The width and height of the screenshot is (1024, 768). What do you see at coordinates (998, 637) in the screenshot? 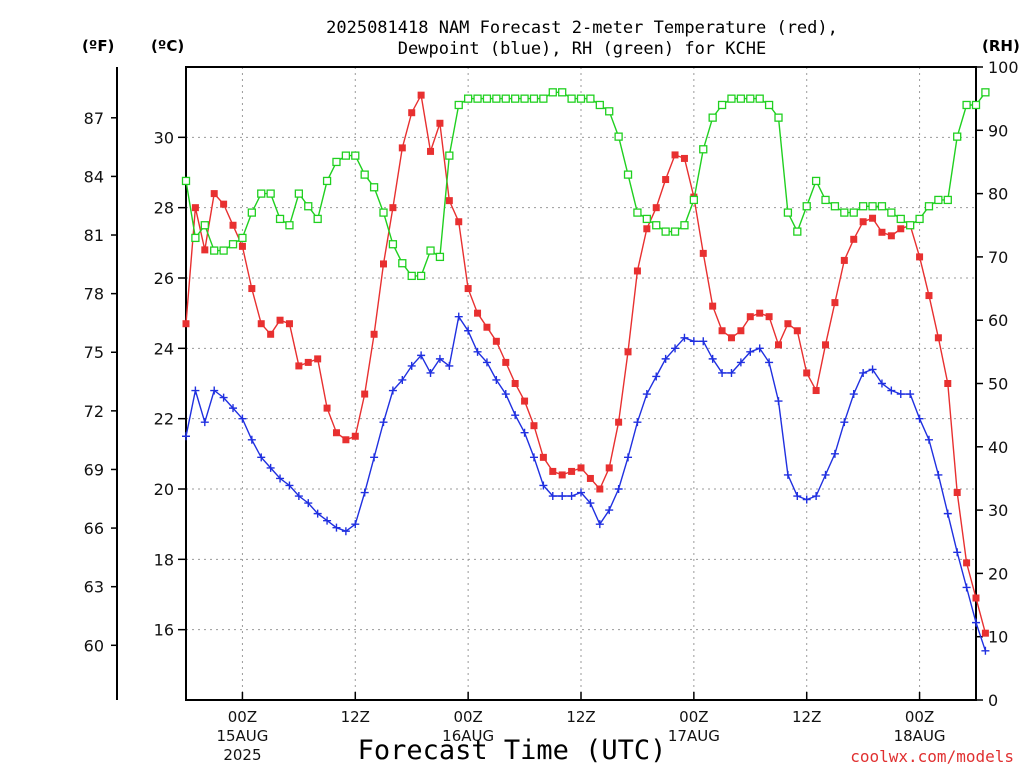
I see `rh-tick-label: 10` at bounding box center [998, 637].